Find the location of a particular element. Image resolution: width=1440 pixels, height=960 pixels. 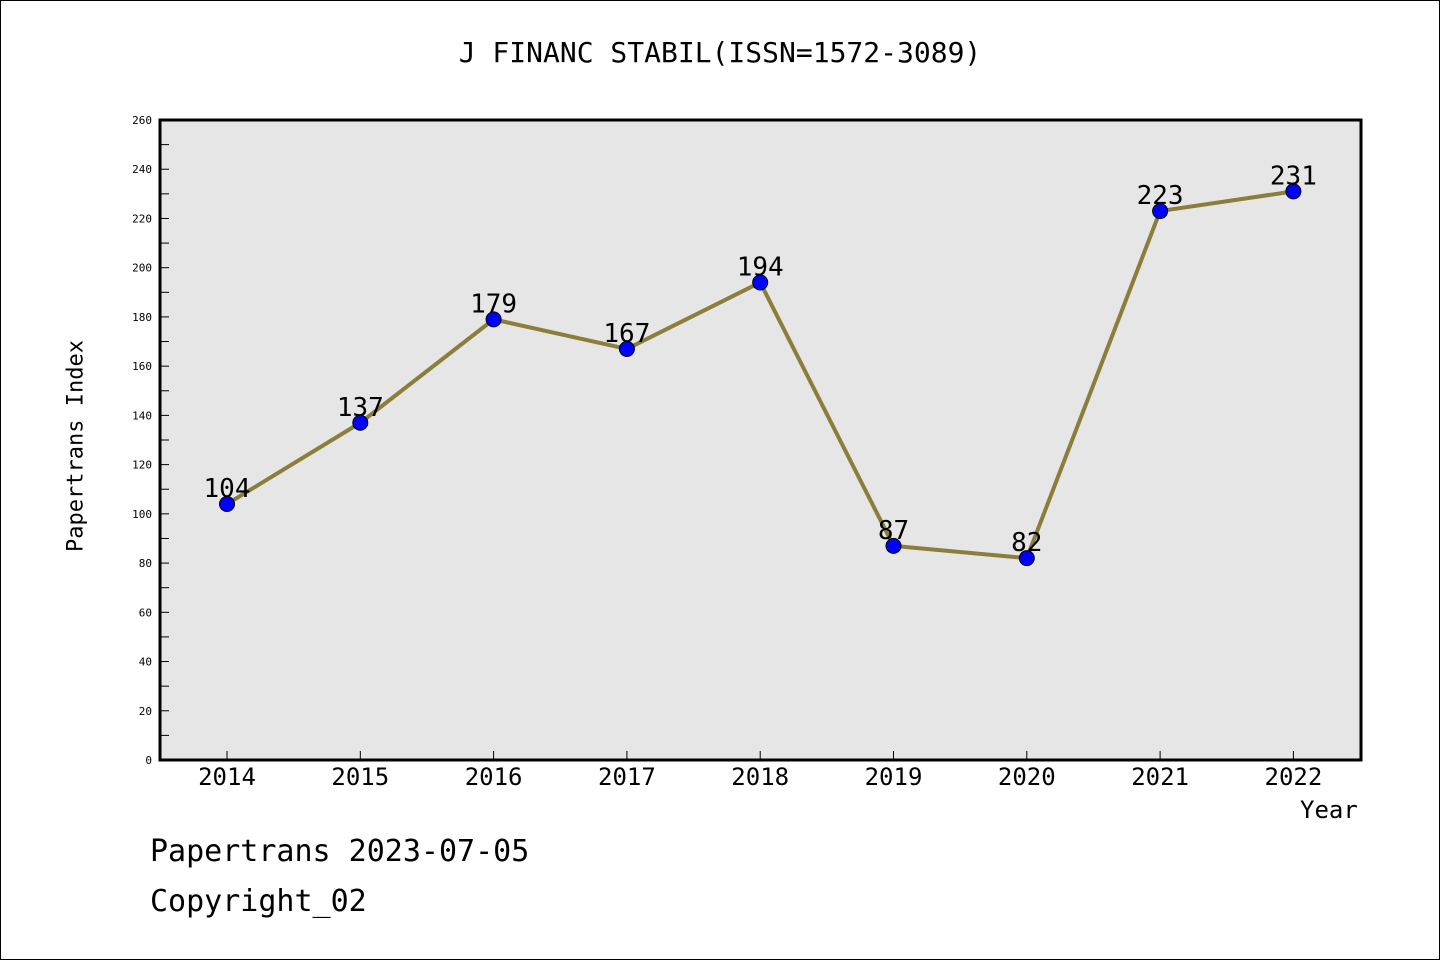

x-tick-label: 2017 is located at coordinates (627, 777).